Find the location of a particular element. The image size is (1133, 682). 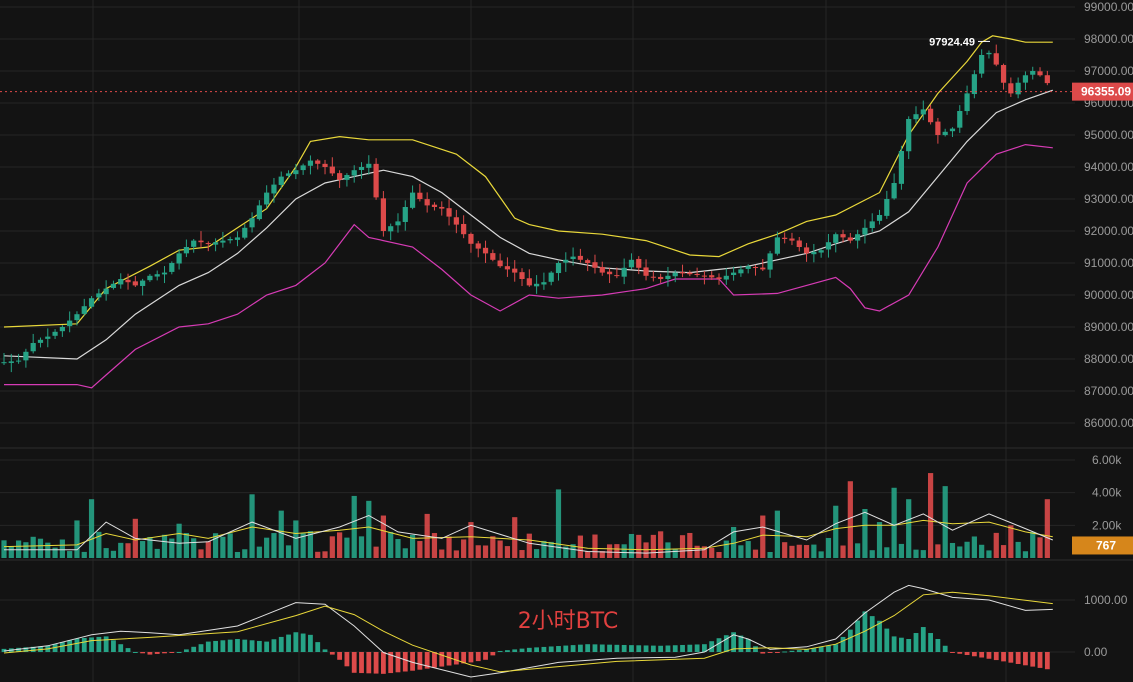

macd-dea-line is located at coordinates (528, 632).